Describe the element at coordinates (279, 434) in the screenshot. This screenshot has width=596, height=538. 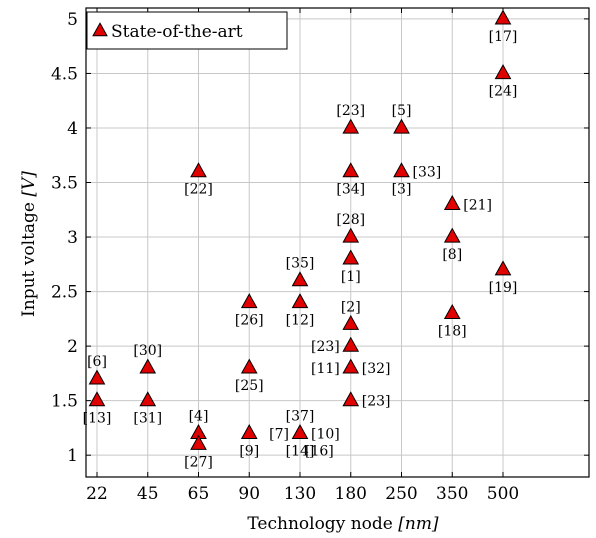
I see `reference-label: [7]` at that location.